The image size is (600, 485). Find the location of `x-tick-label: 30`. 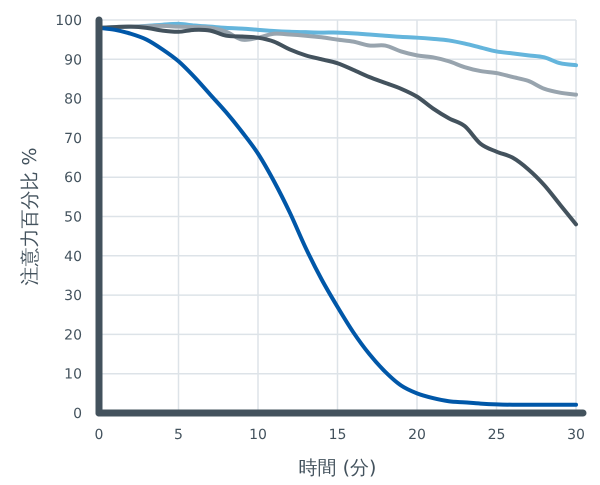

x-tick-label: 30 is located at coordinates (576, 435).